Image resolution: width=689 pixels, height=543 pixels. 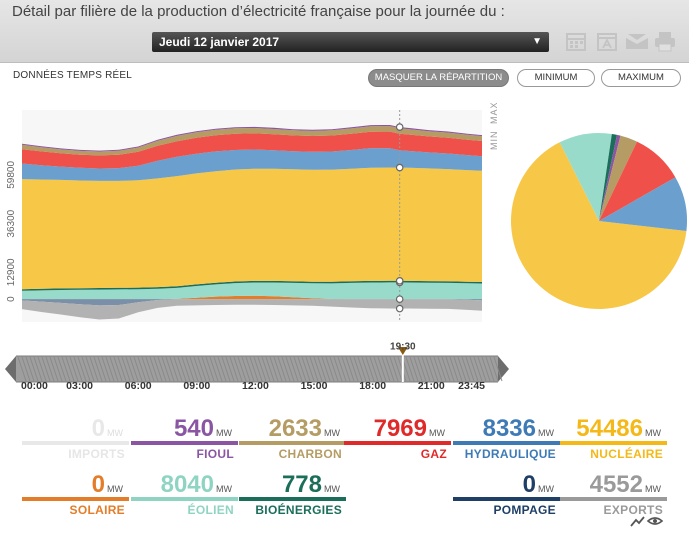 I want to click on eye-icon, so click(x=655, y=521).